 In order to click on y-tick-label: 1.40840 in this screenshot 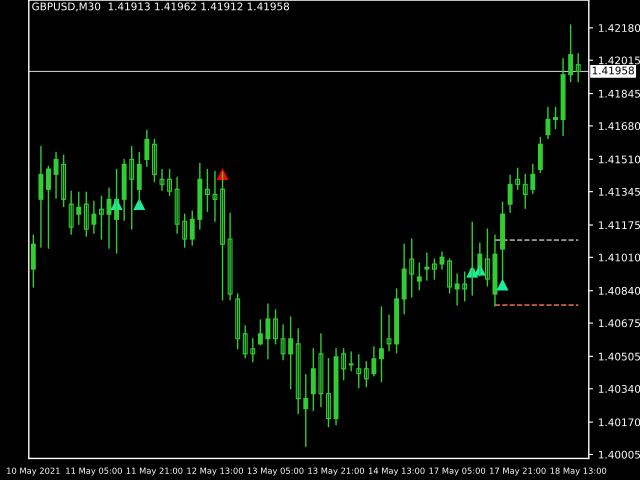, I will do `click(619, 290)`.